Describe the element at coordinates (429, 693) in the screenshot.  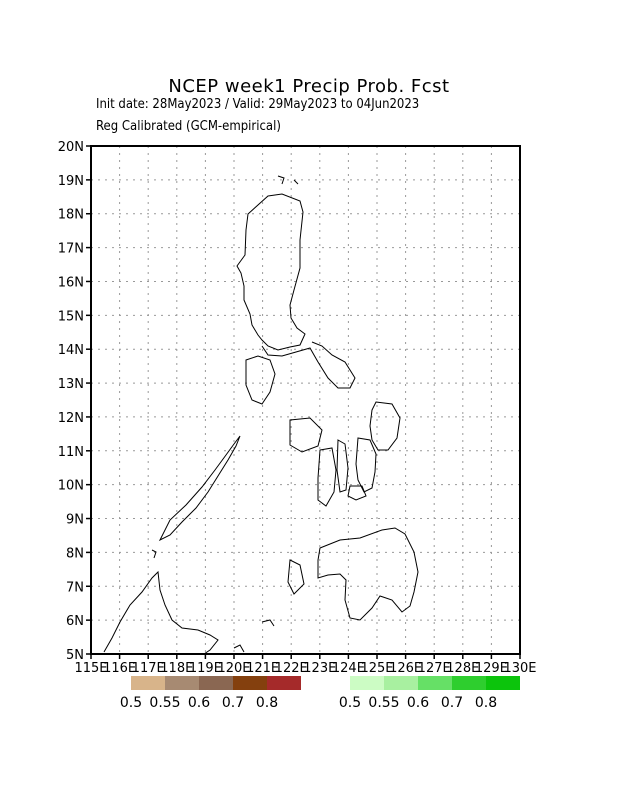
I see `legend-wet: 0.5 0.55 0.6 0.7 0.8` at that location.